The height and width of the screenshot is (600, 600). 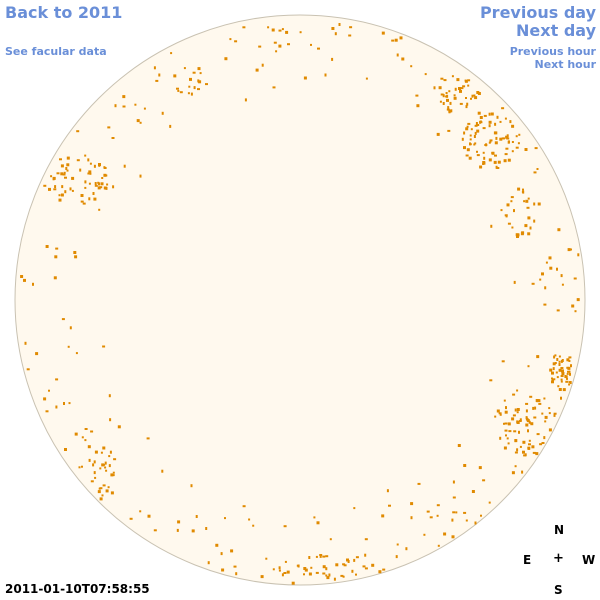 I want to click on next-day-link: Next day, so click(x=556, y=30).